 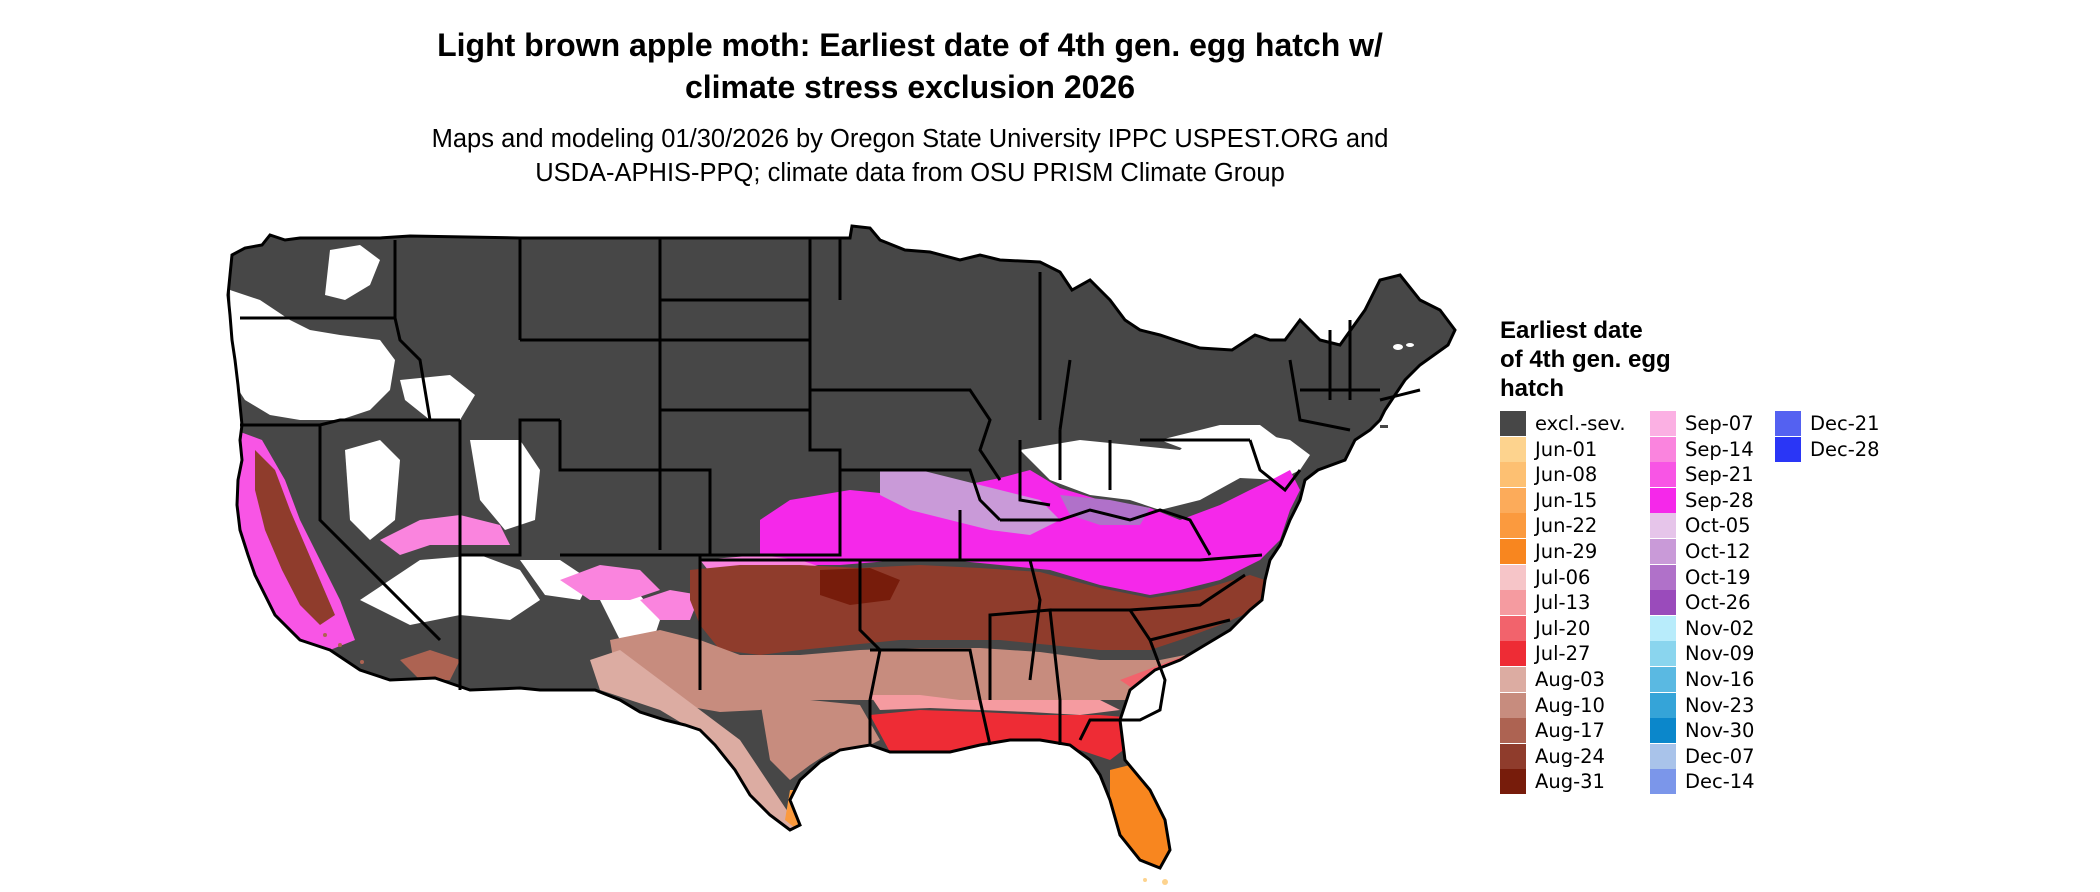 What do you see at coordinates (1720, 731) in the screenshot?
I see `legend-label: Nov-30` at bounding box center [1720, 731].